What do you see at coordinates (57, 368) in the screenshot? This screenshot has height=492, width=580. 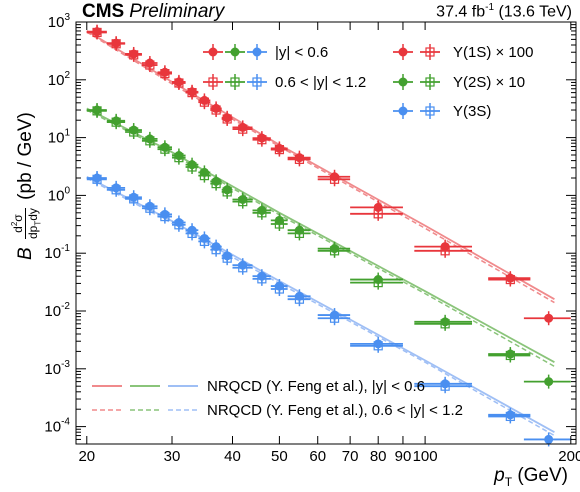 I see `y-tick-label: 10⁻³` at bounding box center [57, 368].